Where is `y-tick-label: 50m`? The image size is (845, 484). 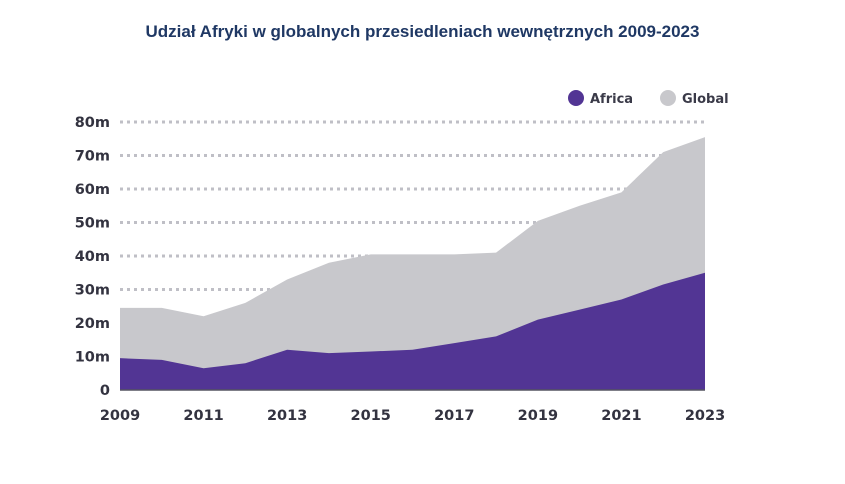
y-tick-label: 50m is located at coordinates (92, 224).